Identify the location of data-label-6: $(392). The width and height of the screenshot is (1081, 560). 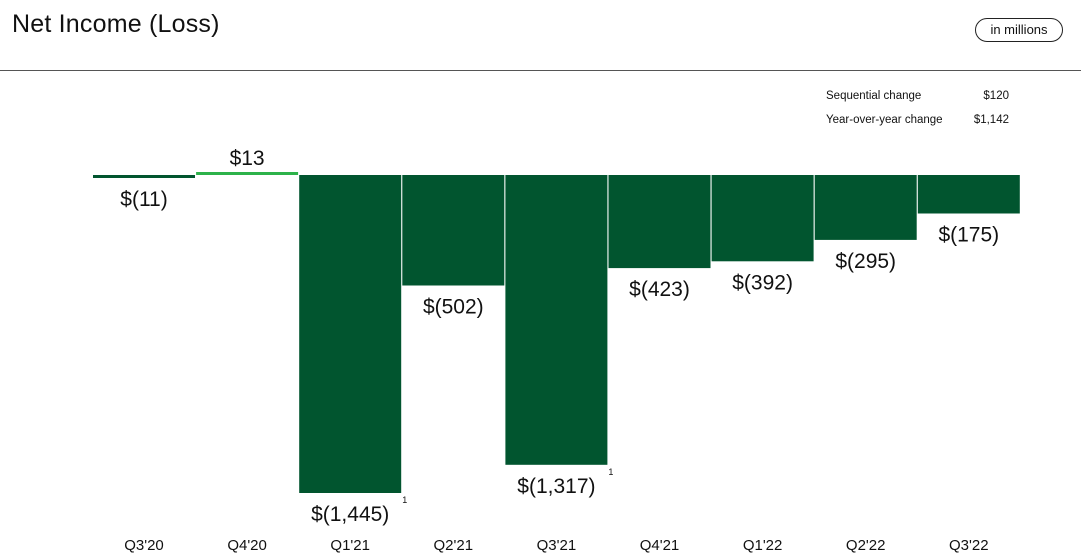
(762, 282).